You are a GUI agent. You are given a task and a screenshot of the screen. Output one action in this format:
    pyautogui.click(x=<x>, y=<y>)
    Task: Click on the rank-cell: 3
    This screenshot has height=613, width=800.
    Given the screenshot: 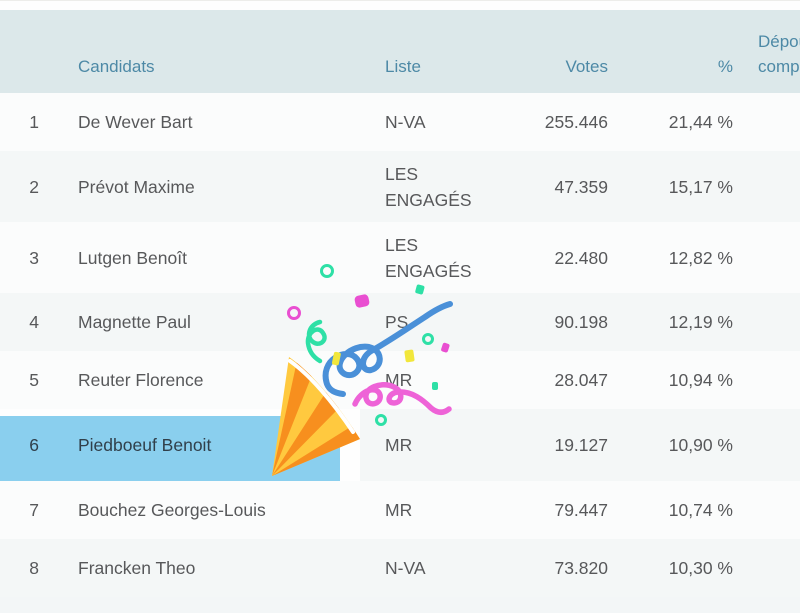 What is the action you would take?
    pyautogui.click(x=28, y=257)
    